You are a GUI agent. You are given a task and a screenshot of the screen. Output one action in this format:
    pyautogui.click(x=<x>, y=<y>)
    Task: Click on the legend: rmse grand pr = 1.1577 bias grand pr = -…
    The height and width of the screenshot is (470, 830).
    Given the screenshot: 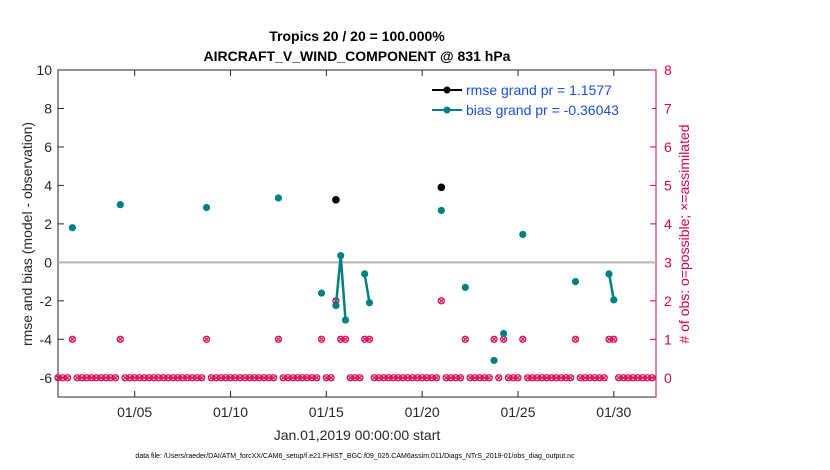 What is the action you would take?
    pyautogui.click(x=539, y=100)
    